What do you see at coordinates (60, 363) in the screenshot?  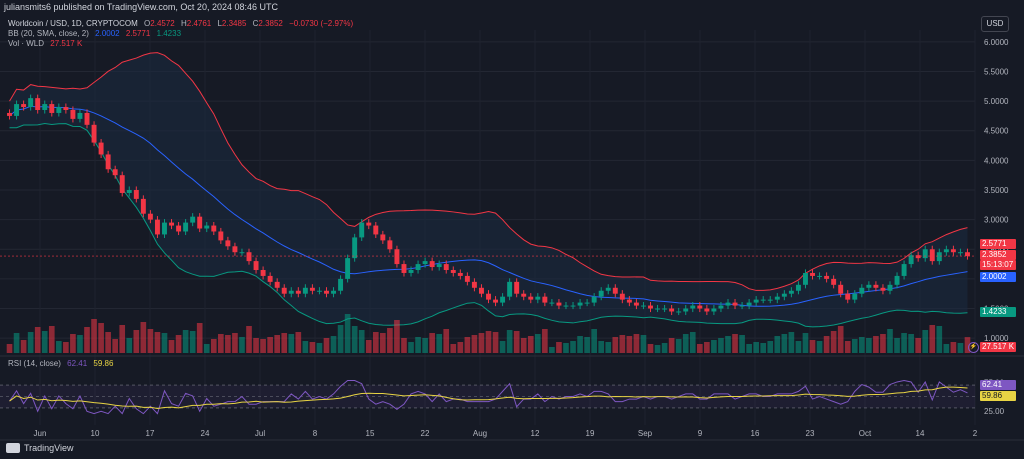 I see `rsi-legend: RSI (14, close) 62.41 59.86` at bounding box center [60, 363].